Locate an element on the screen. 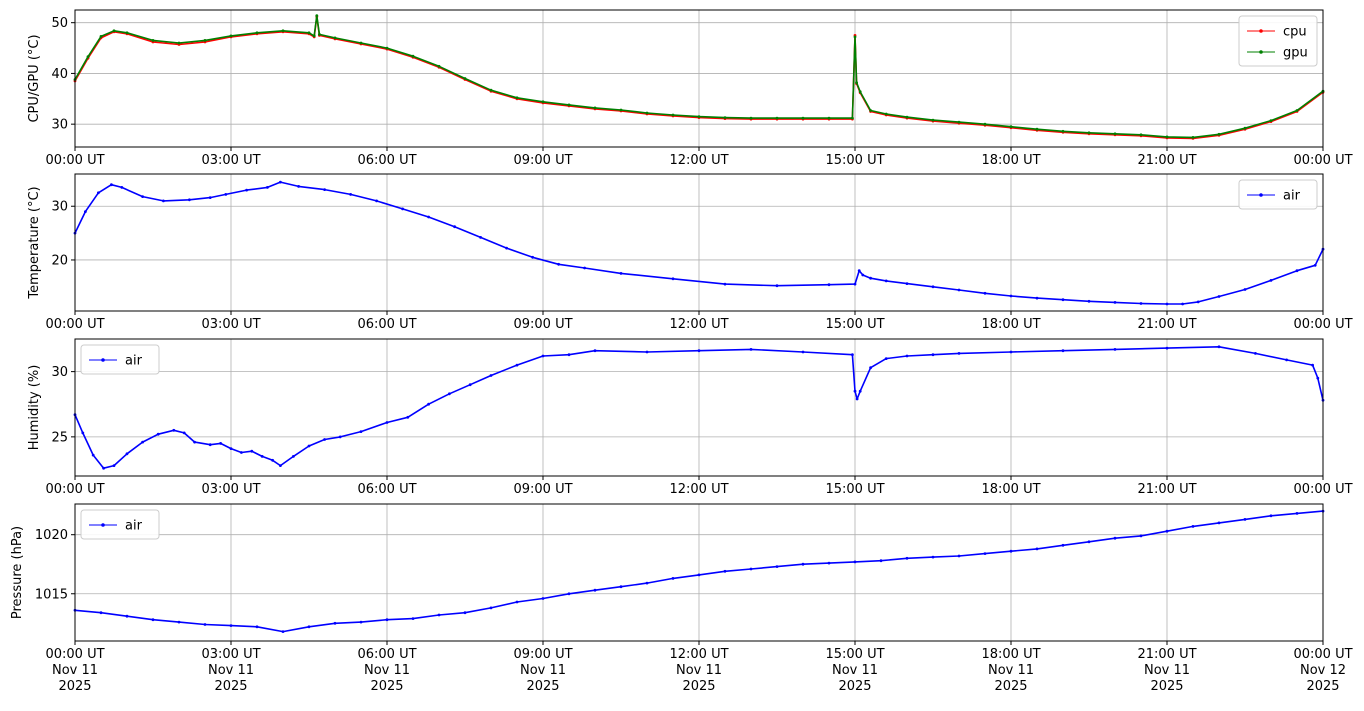 This screenshot has width=1364, height=711. x-tick-label: 12:00 UT Nov 11 2025 is located at coordinates (698, 670).